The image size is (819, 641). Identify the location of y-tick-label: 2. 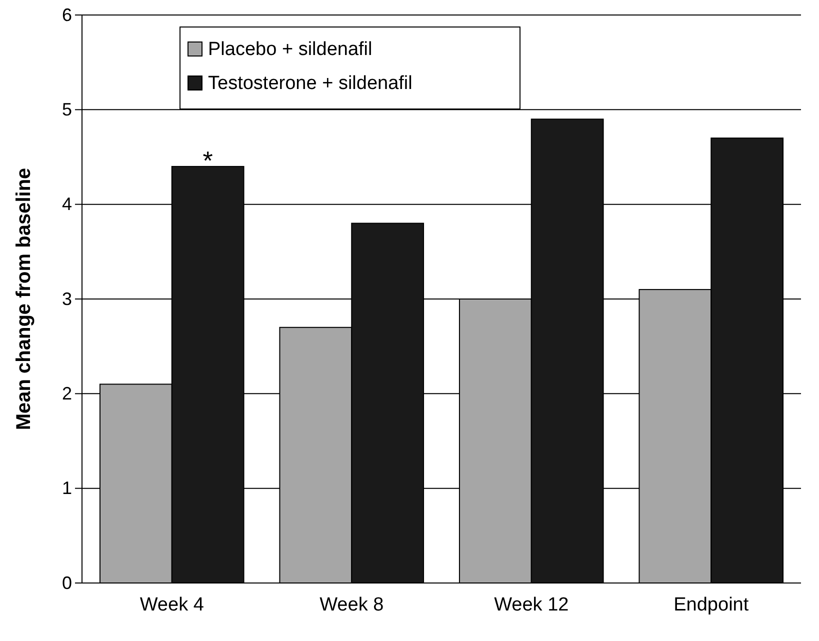
(67, 393).